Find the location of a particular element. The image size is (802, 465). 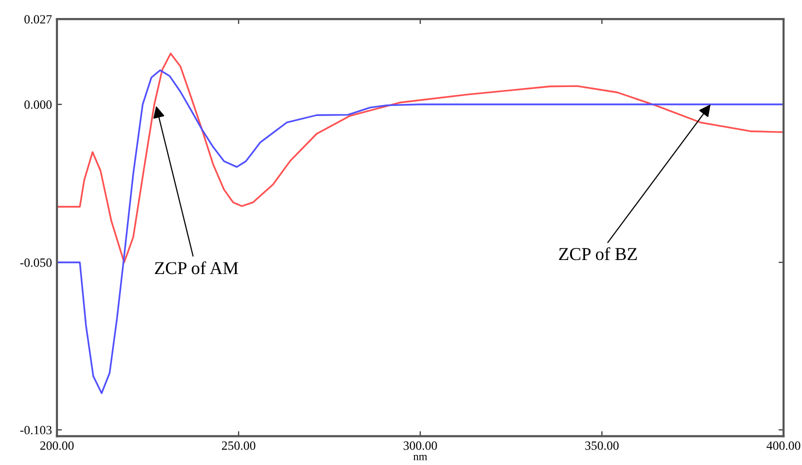

y-tick-label: 0.027 is located at coordinates (38, 19).